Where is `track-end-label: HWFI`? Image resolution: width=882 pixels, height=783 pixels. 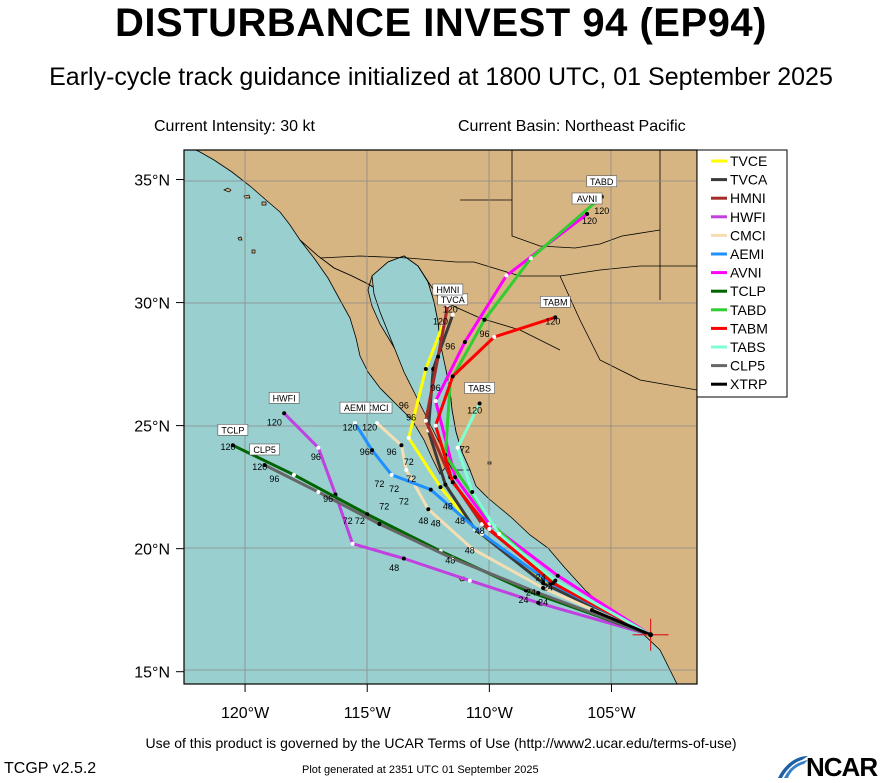
track-end-label: HWFI is located at coordinates (284, 398).